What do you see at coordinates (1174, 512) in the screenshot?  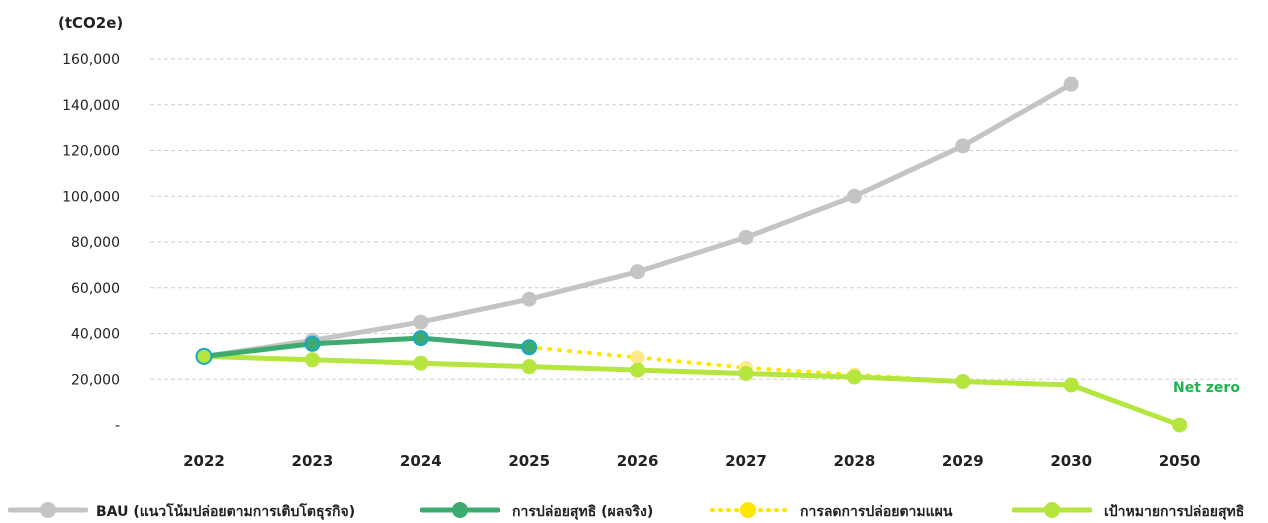 I see `legend-label-target: เป้าหมายการปล่อยสุทธิ` at bounding box center [1174, 512].